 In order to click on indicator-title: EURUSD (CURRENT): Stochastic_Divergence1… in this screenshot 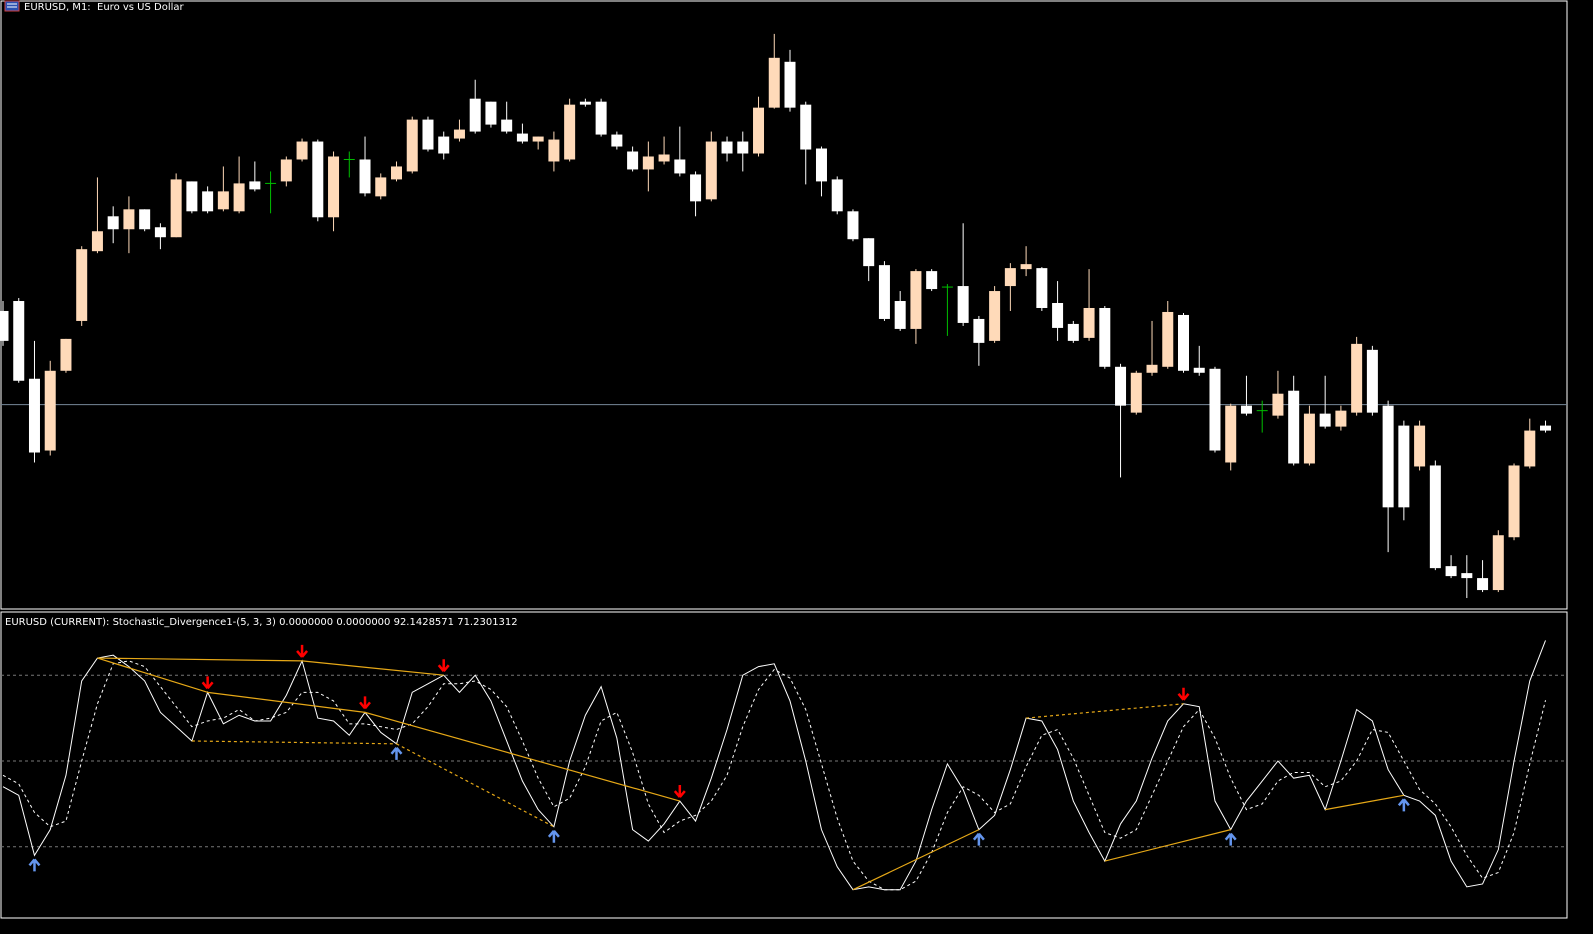, I will do `click(261, 622)`.